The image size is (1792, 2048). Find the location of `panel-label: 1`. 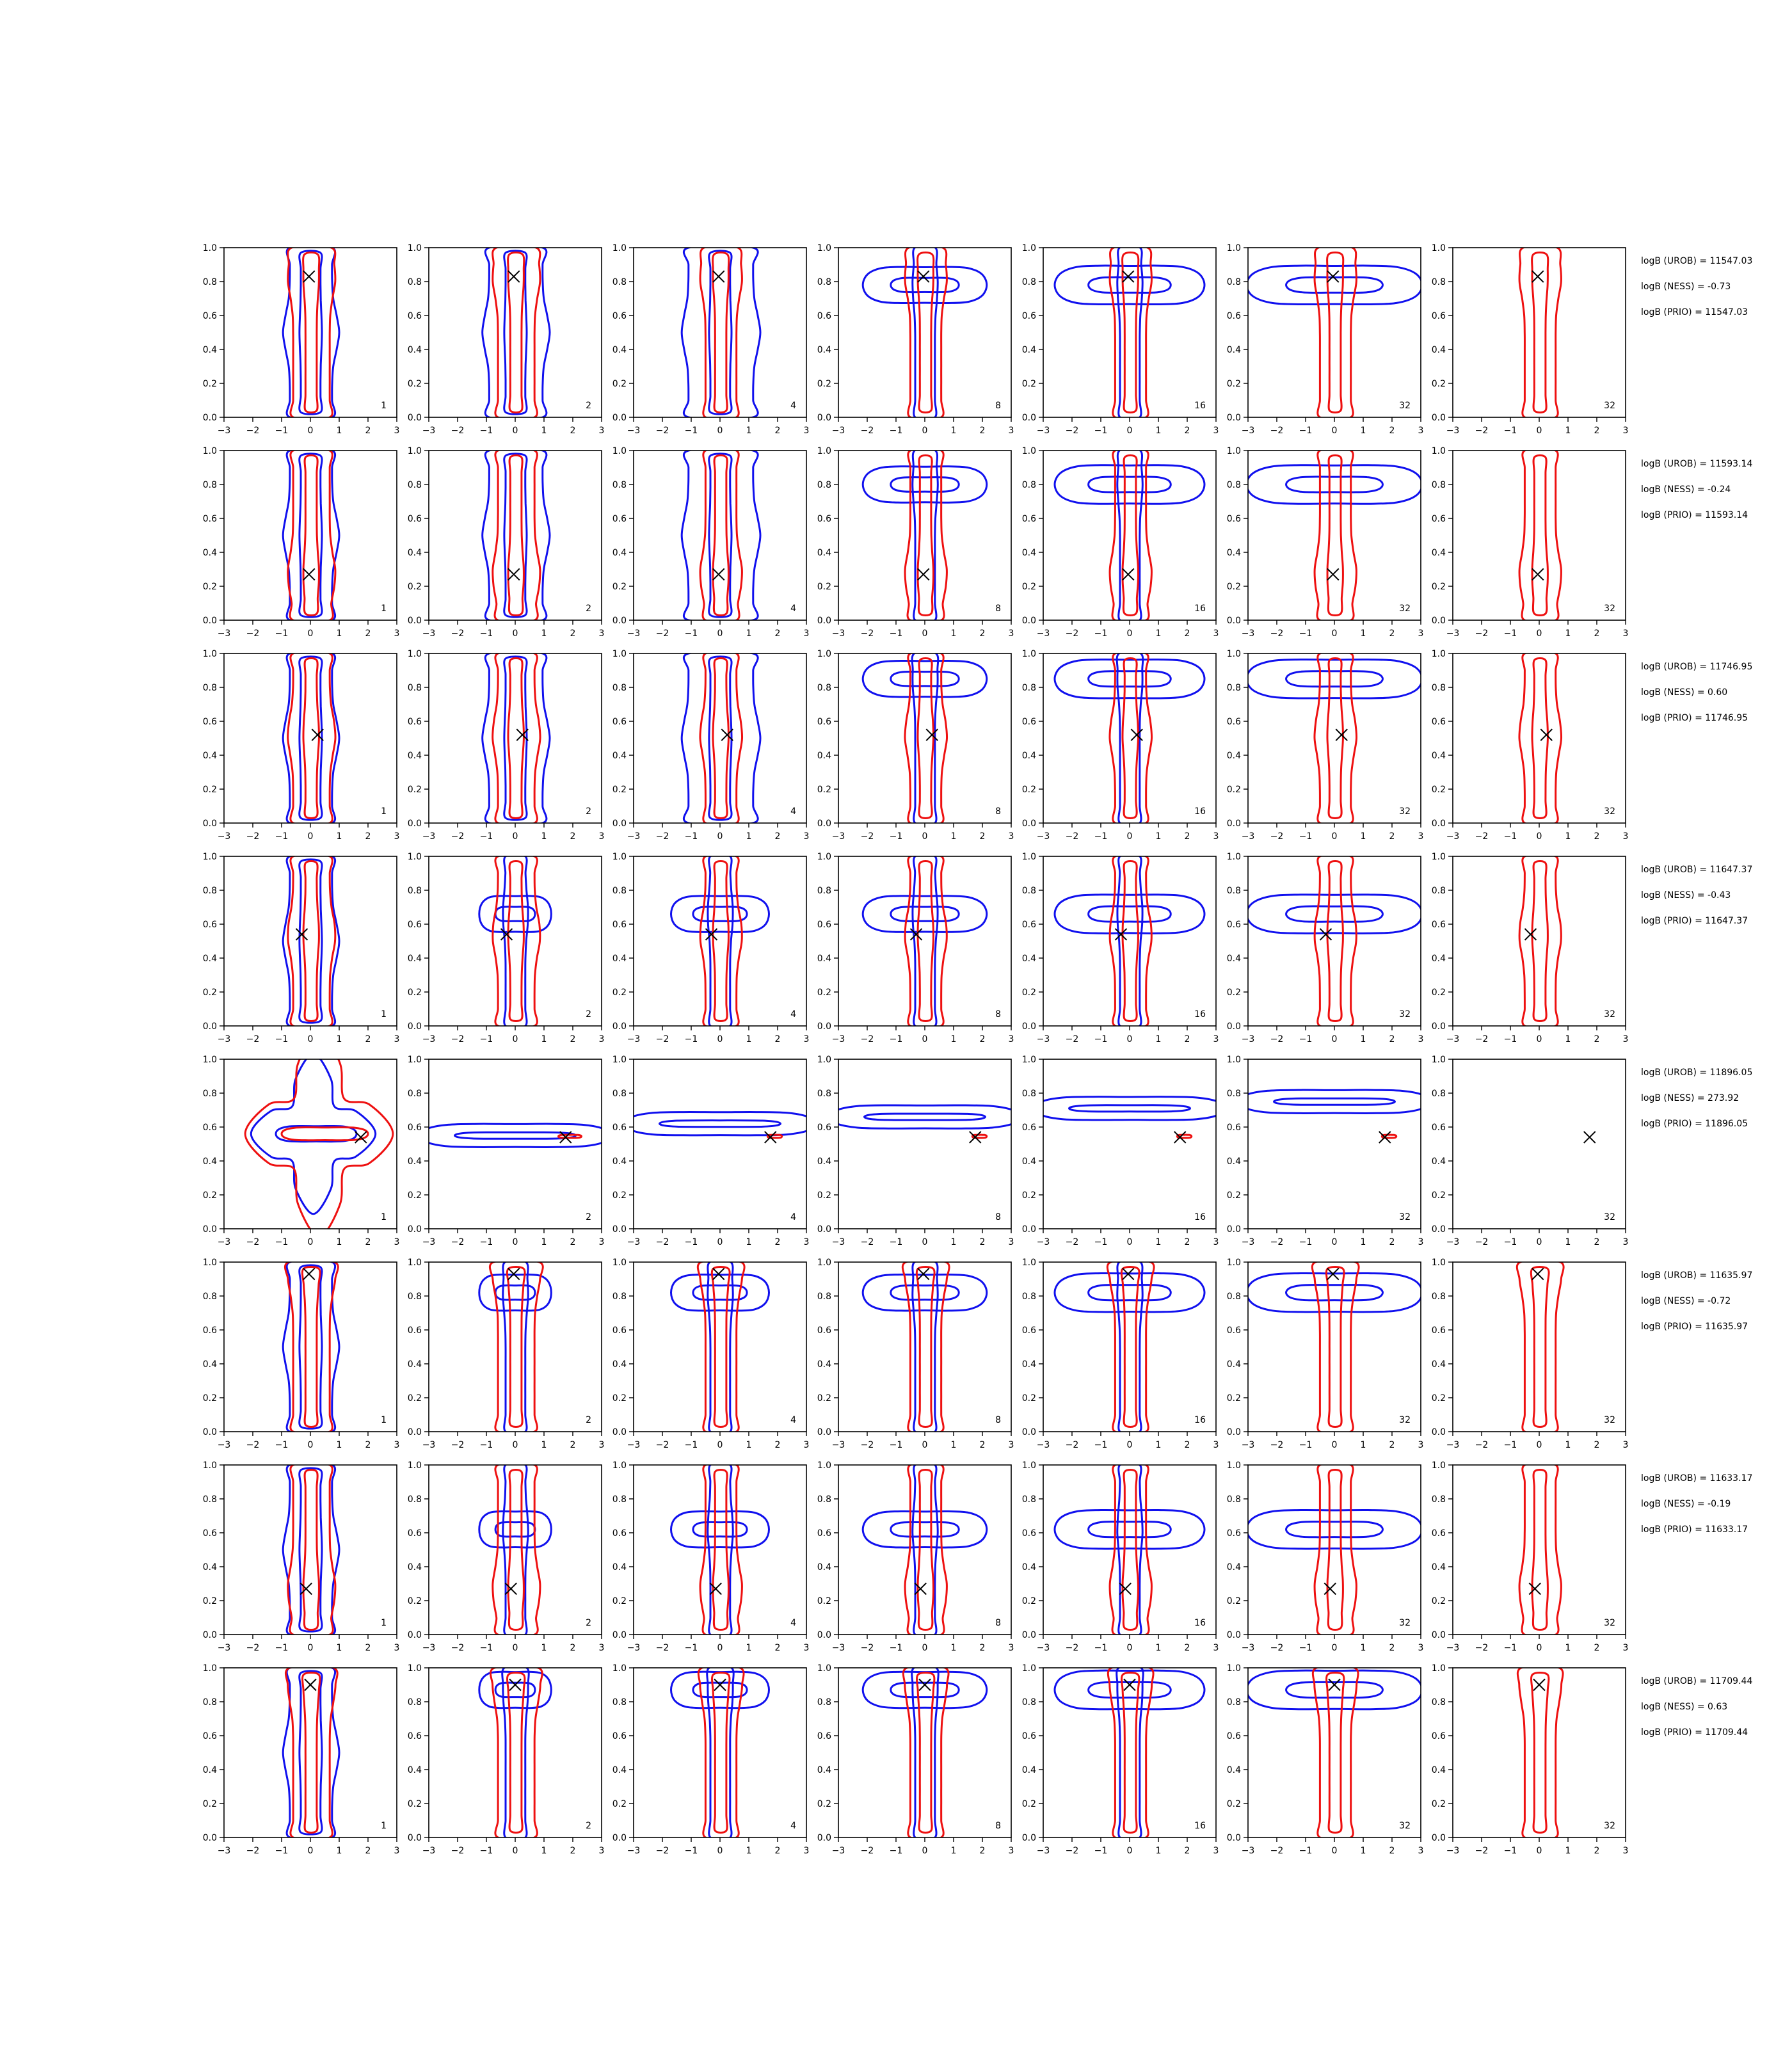

panel-label: 1 is located at coordinates (384, 1217).